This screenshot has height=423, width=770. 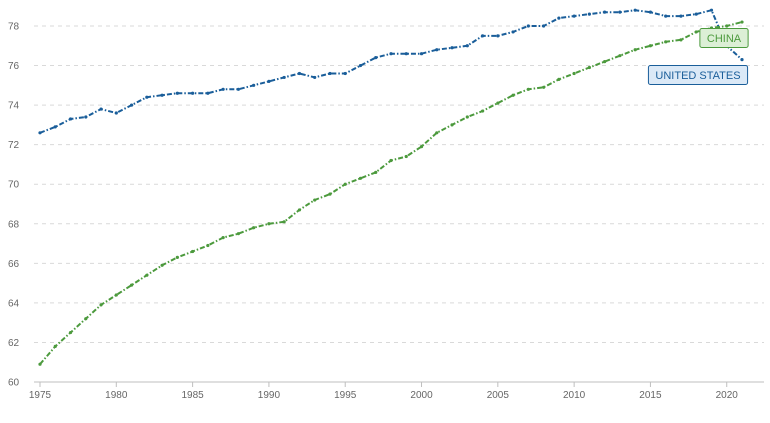 I want to click on x-tick-label: 1985, so click(x=192, y=395).